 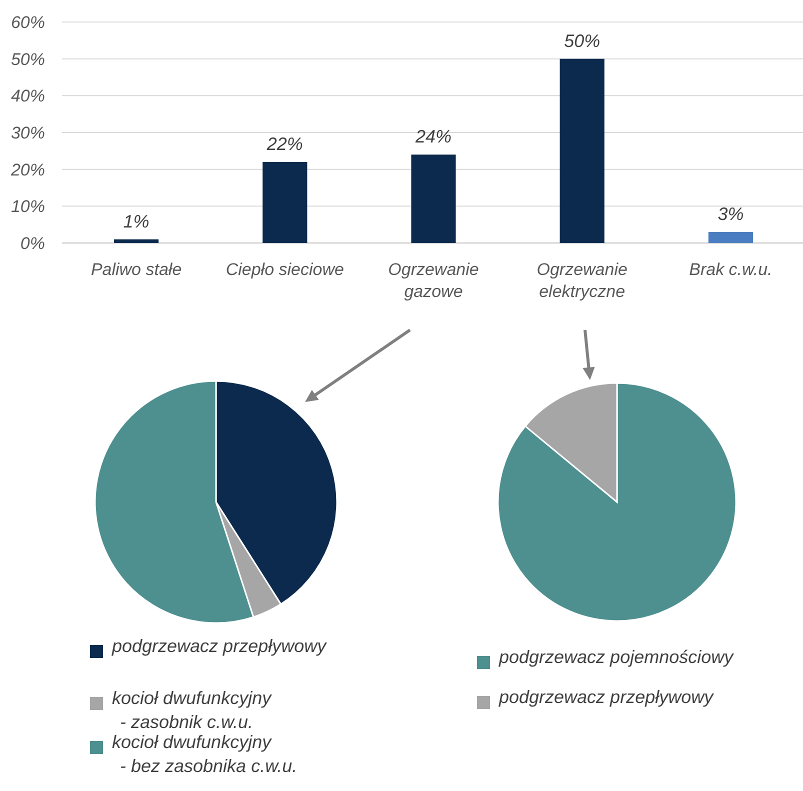 I want to click on x-tick-label: Ciepło sieciowe, so click(x=285, y=269).